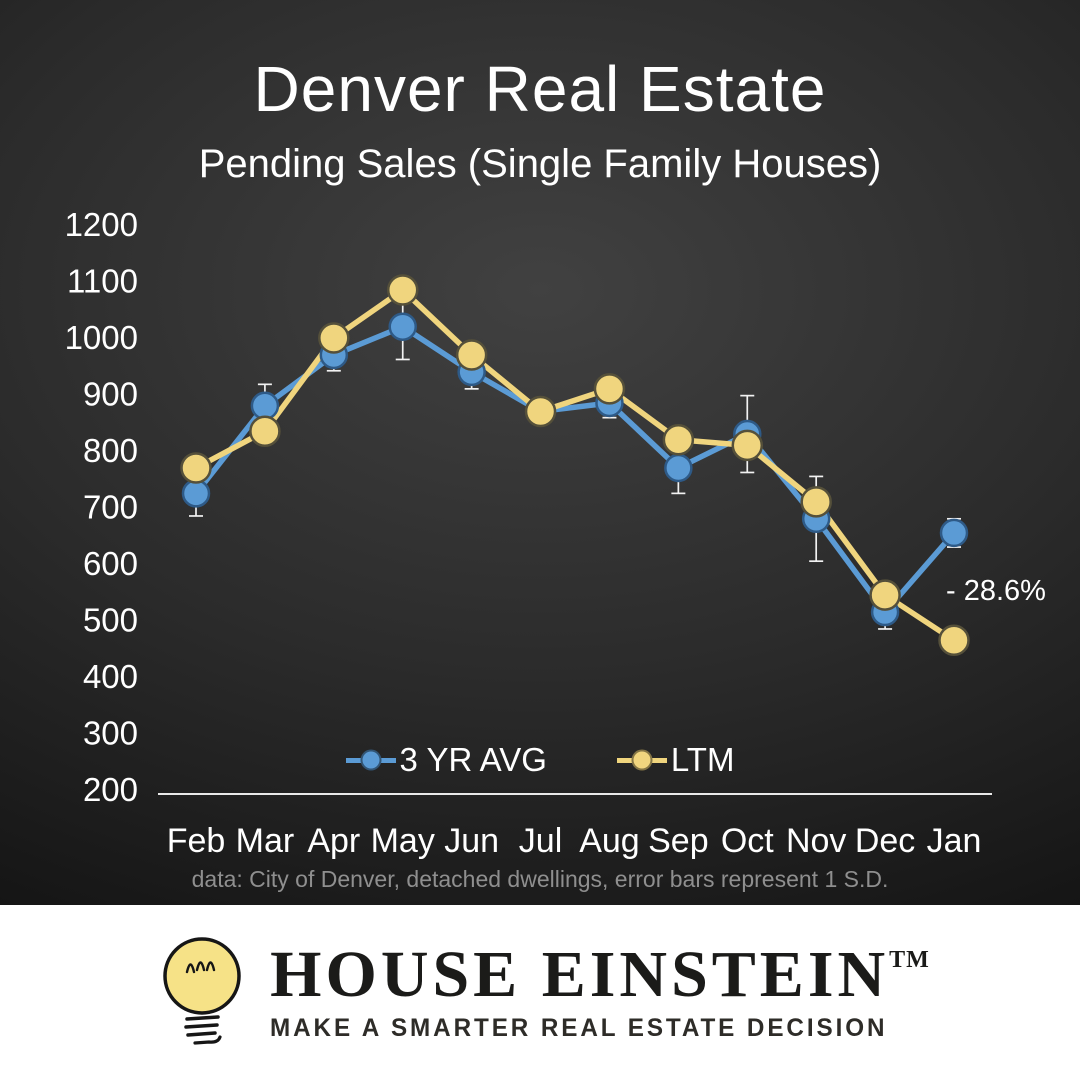  Describe the element at coordinates (110, 733) in the screenshot. I see `y-axis-tick-label: 300` at that location.